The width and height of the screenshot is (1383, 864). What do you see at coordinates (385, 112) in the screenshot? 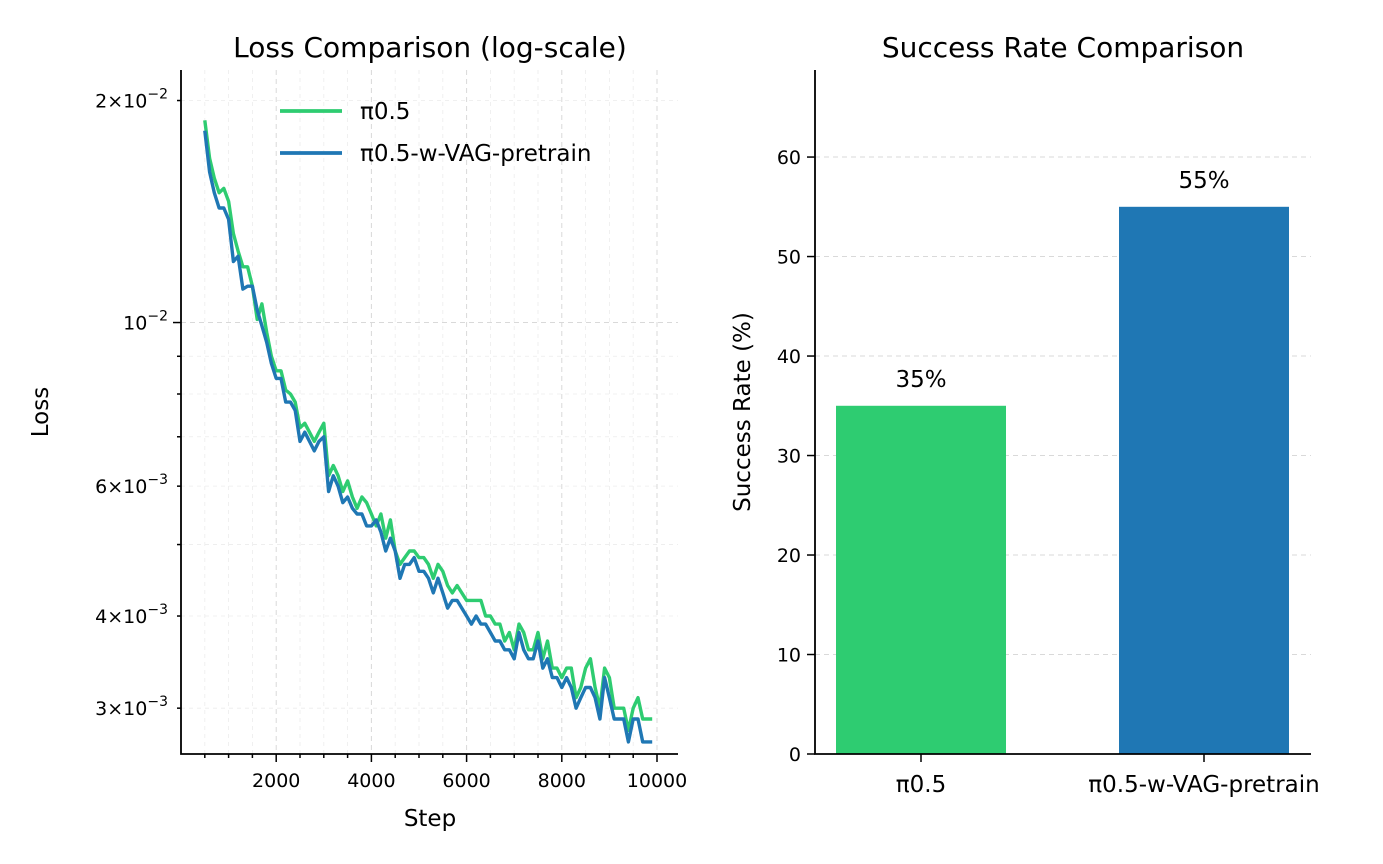
I see `legend-label-1: π0.5` at bounding box center [385, 112].